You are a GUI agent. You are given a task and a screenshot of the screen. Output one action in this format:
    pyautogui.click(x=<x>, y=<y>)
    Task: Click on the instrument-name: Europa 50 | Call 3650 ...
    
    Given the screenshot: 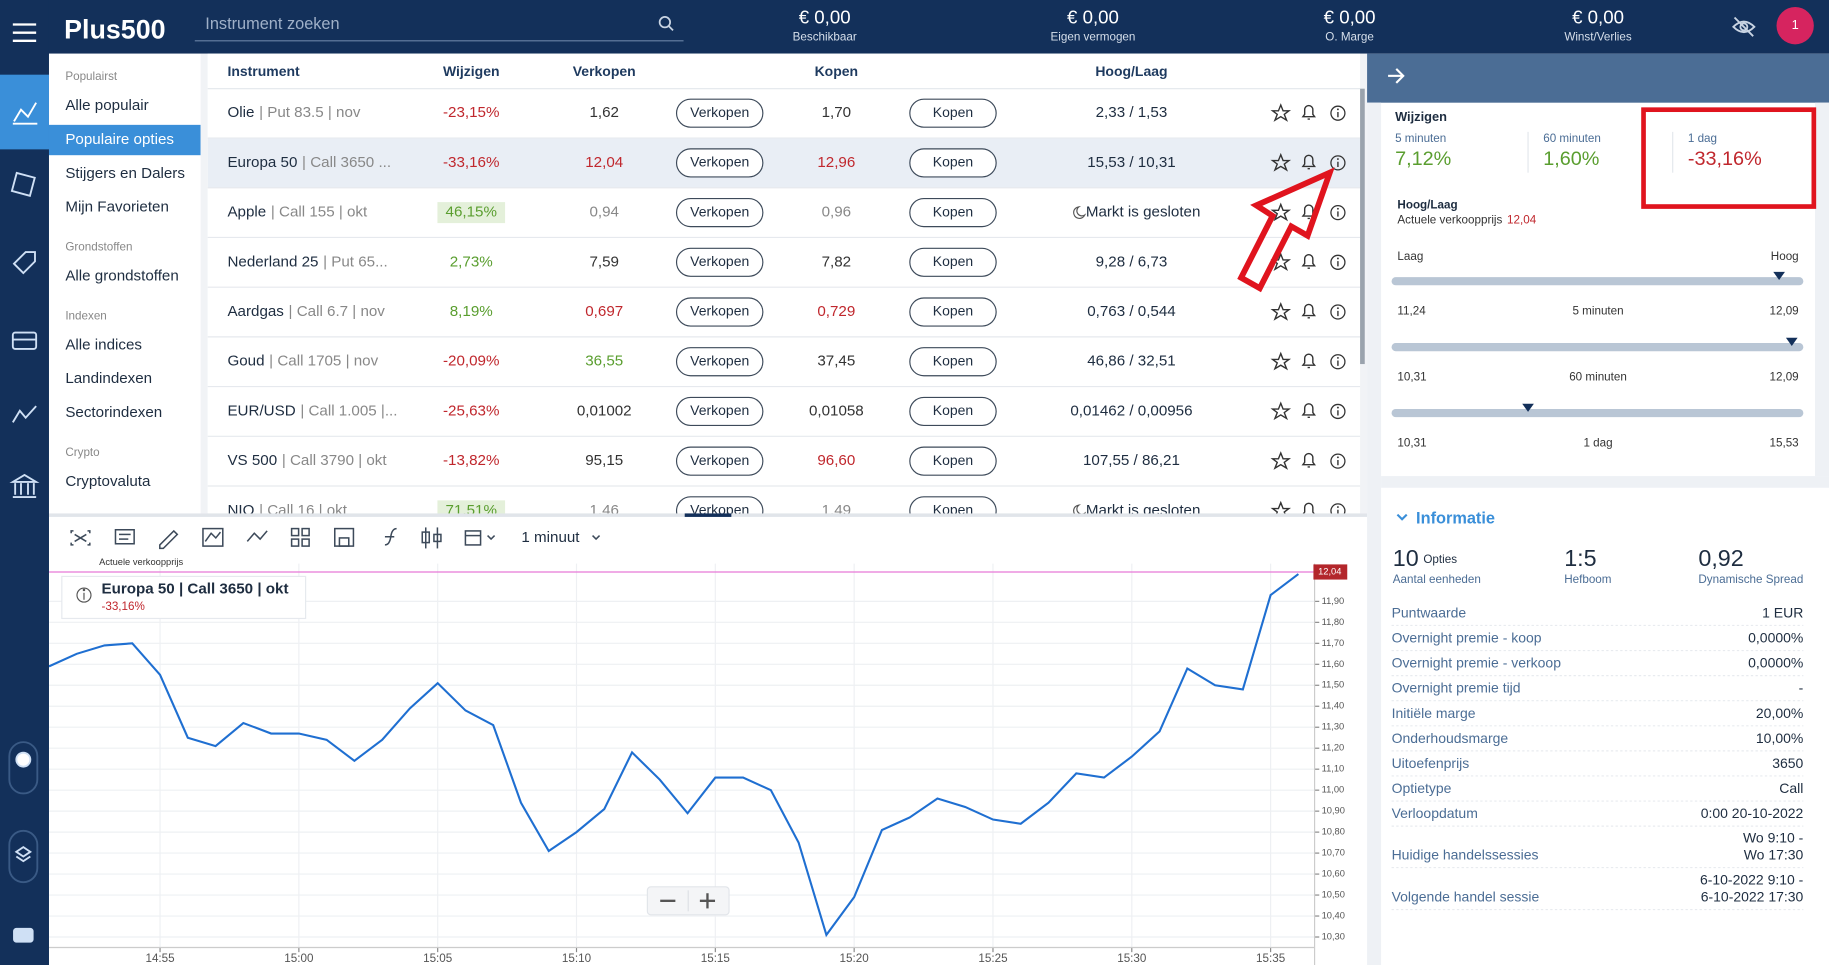 What is the action you would take?
    pyautogui.click(x=309, y=162)
    